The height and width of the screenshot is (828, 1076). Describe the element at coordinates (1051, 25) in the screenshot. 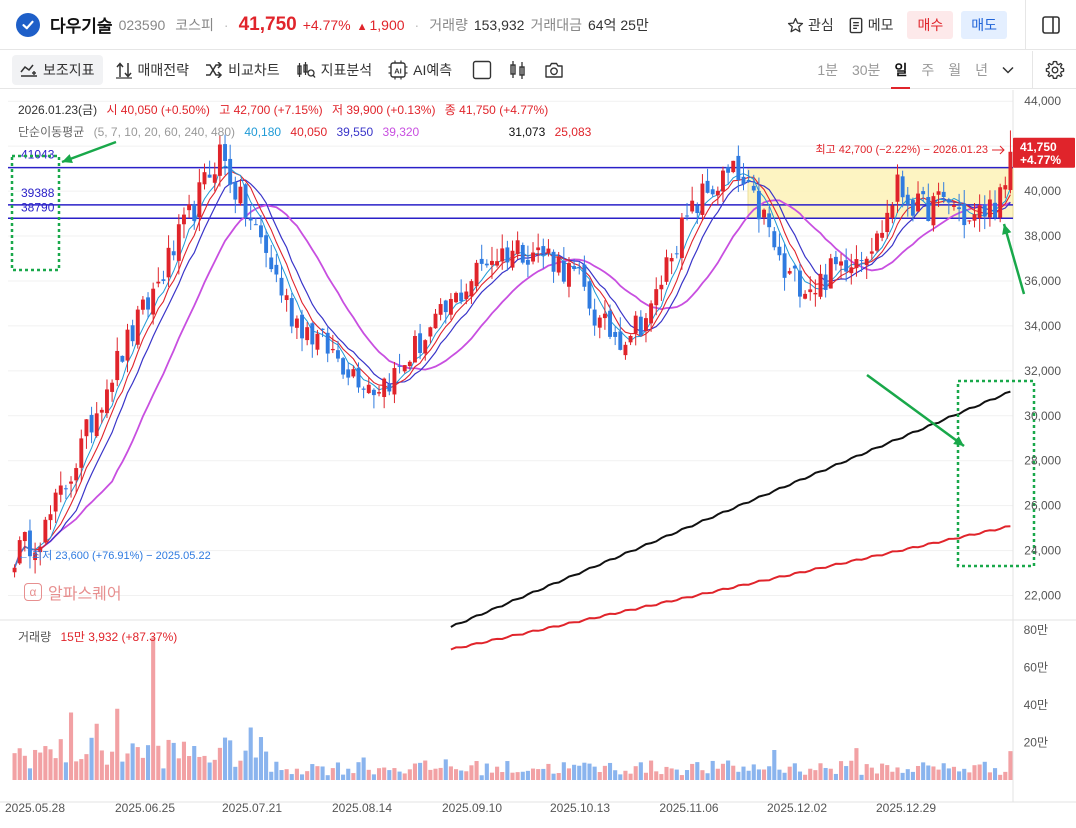

I see `side-panel-toggle` at that location.